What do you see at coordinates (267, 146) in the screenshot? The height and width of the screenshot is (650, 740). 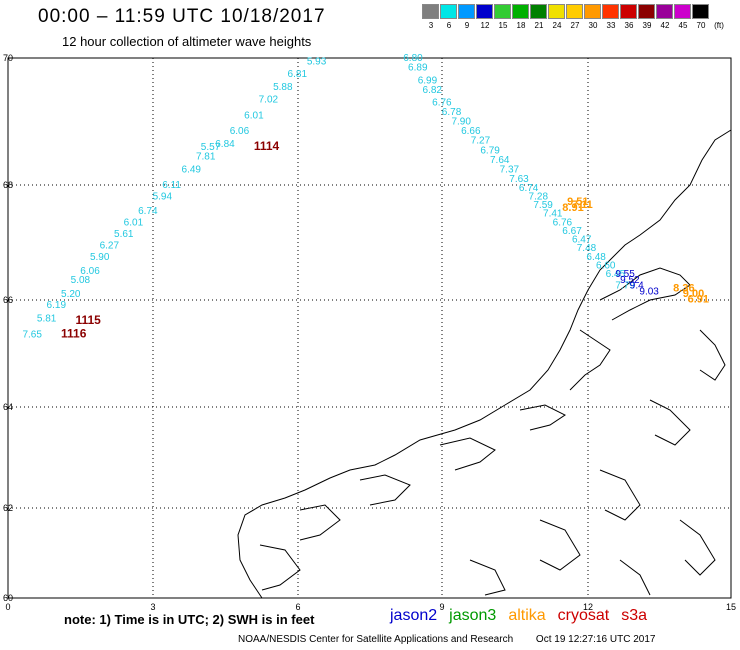 I see `pass-time-label: 1114` at bounding box center [267, 146].